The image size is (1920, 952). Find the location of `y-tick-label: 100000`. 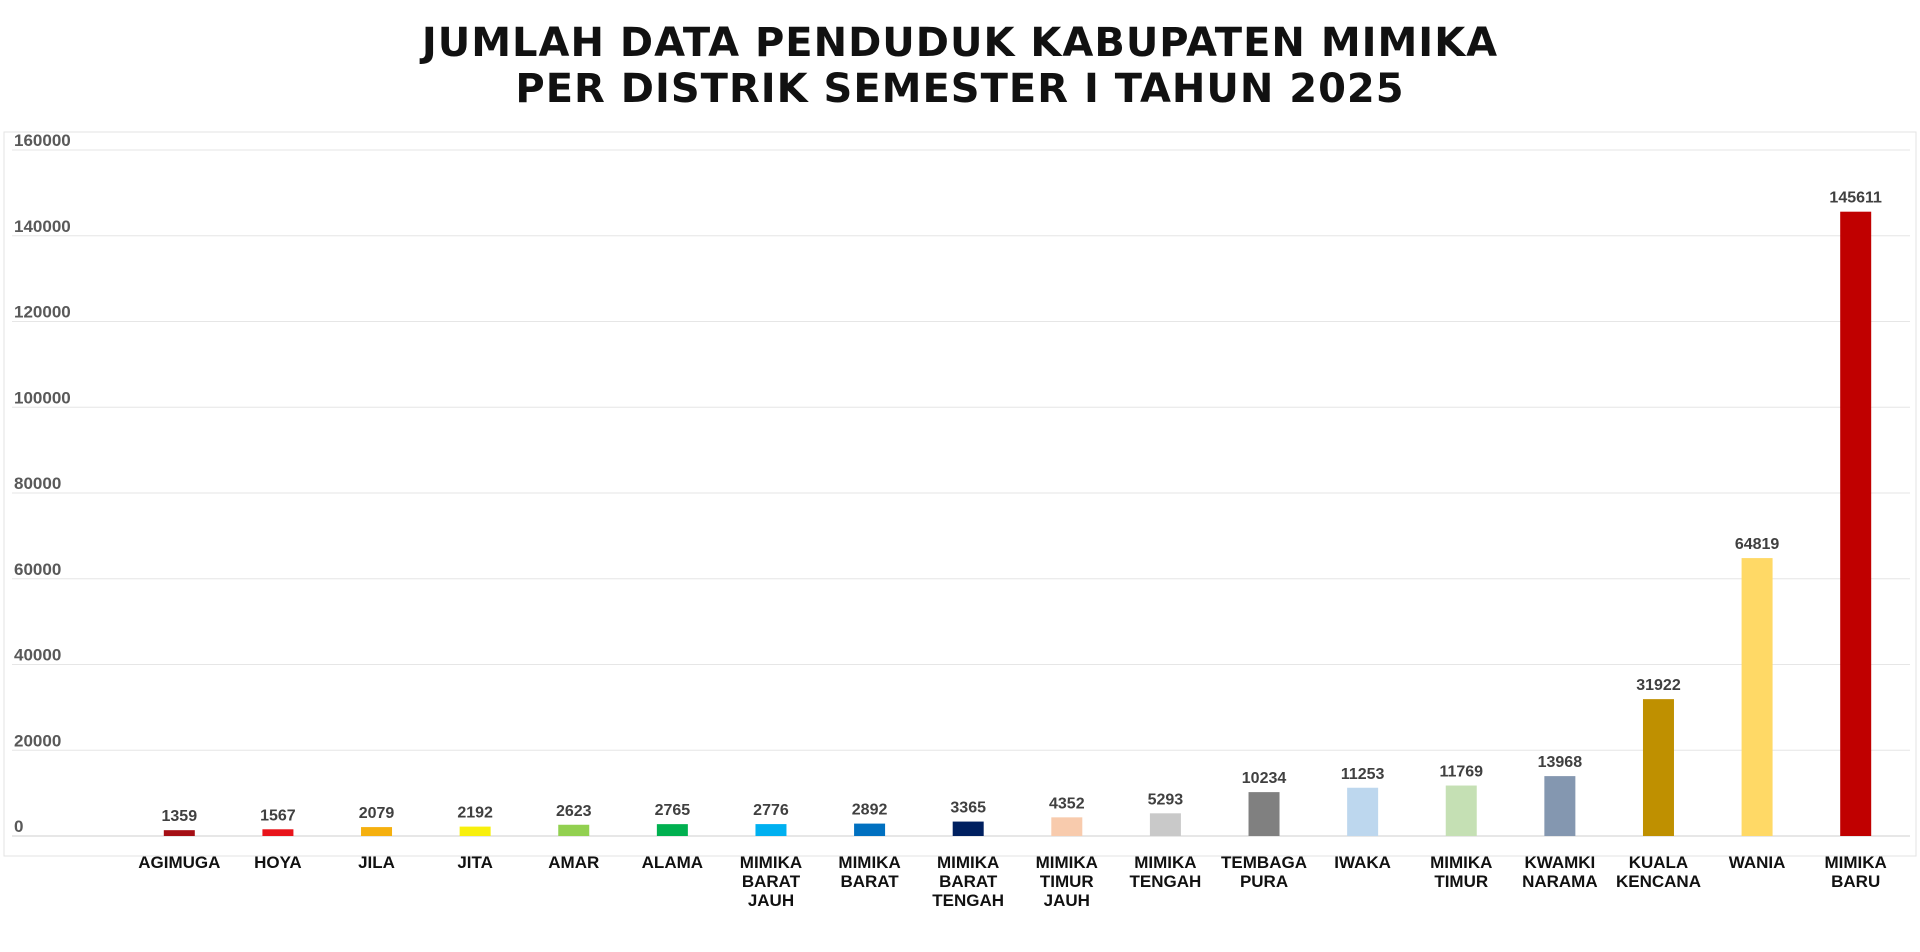

y-tick-label: 100000 is located at coordinates (42, 397).